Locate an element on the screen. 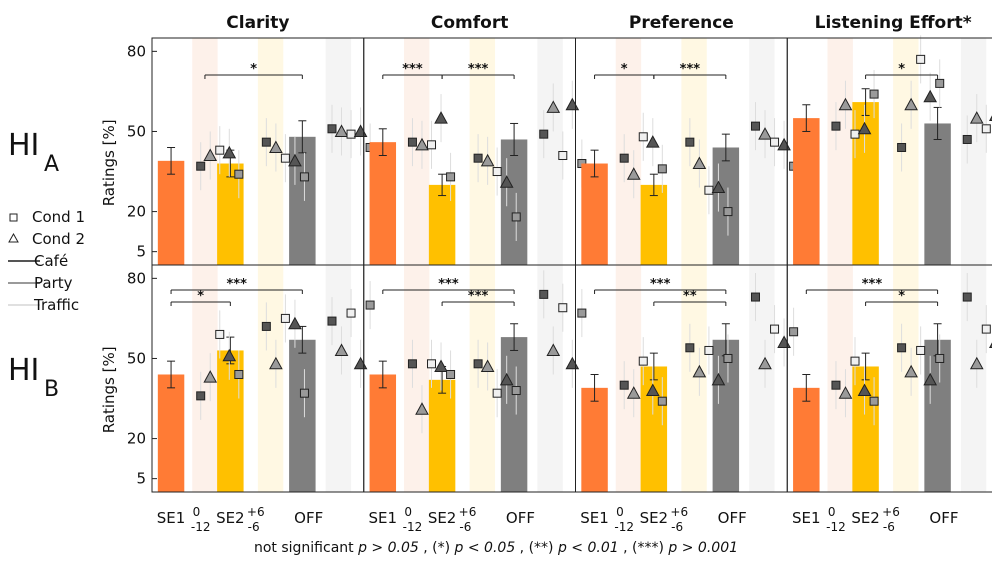  x-tick-0-0: 0 is located at coordinates (197, 512).